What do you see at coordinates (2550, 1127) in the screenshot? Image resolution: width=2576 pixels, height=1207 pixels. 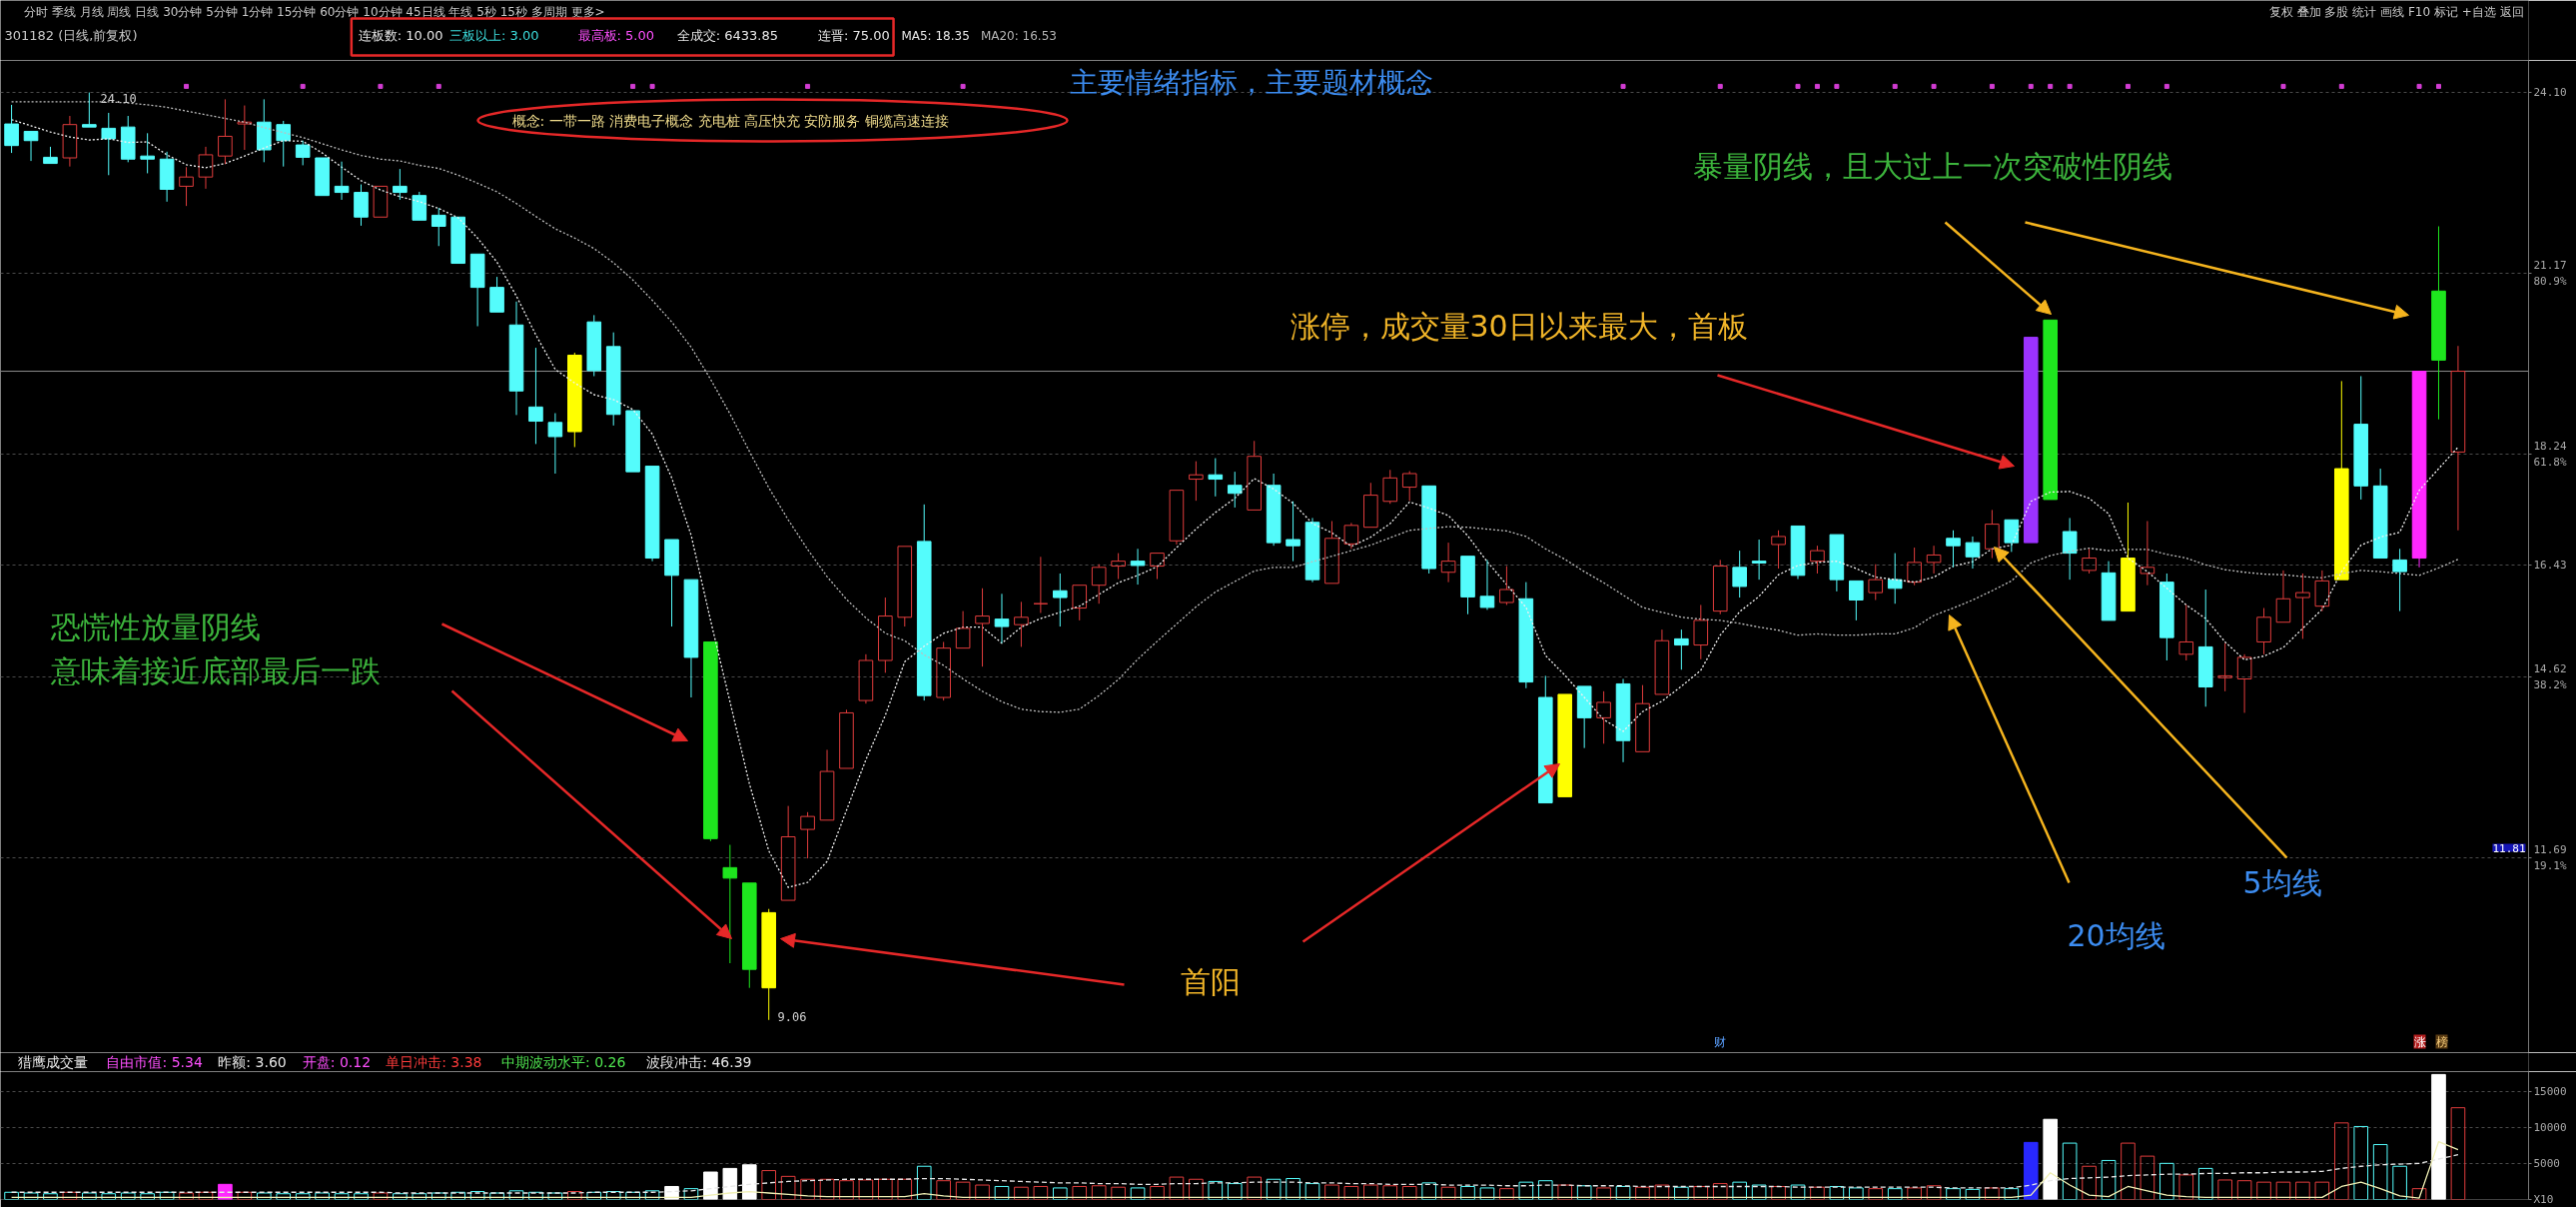 I see `y-tick-label: 10000` at bounding box center [2550, 1127].